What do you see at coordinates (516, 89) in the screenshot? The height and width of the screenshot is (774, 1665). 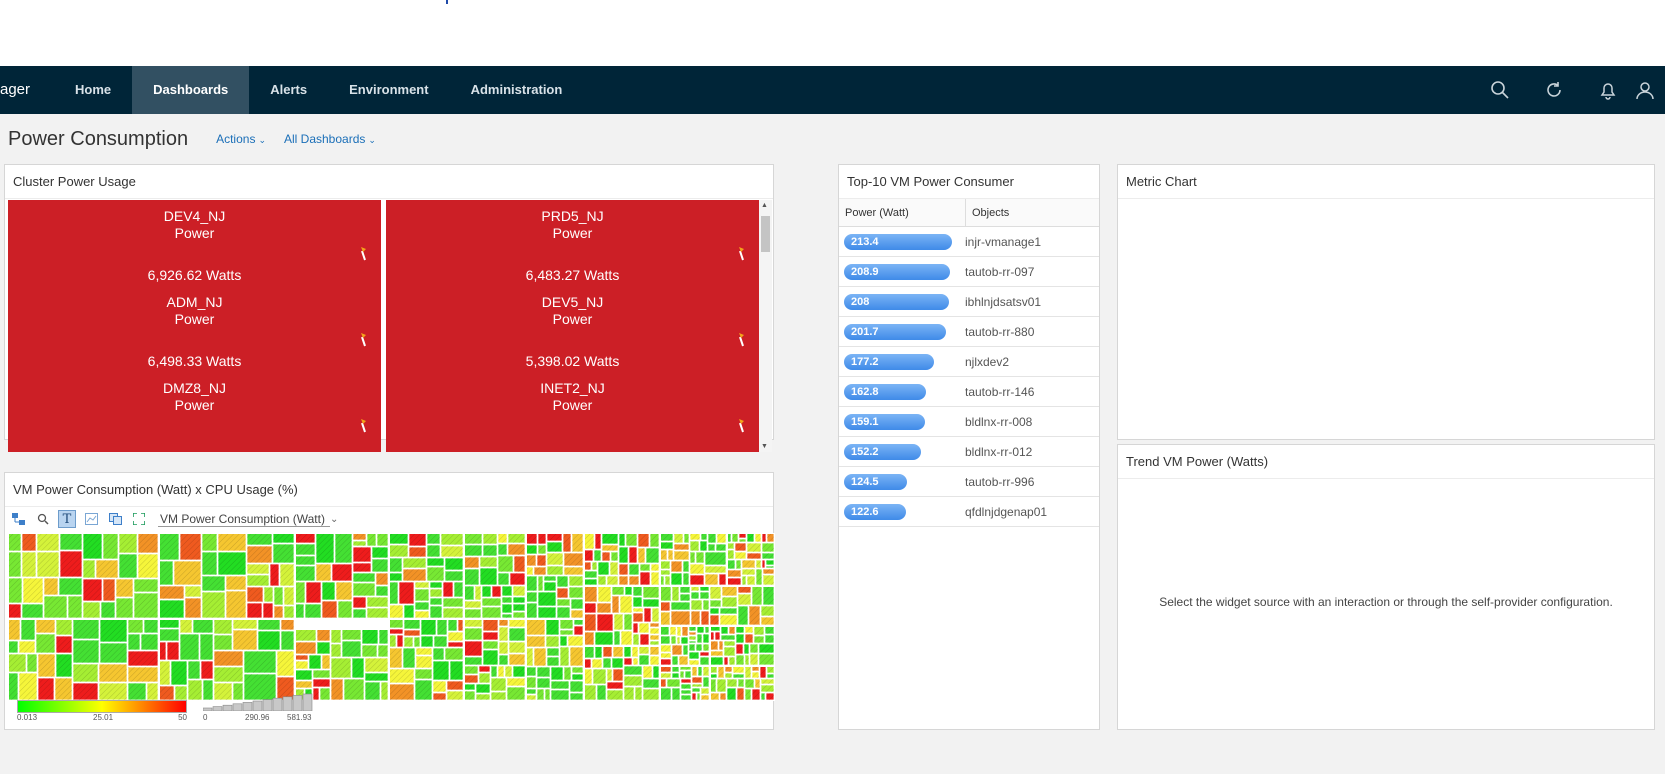 I see `tab-administration: Administration` at bounding box center [516, 89].